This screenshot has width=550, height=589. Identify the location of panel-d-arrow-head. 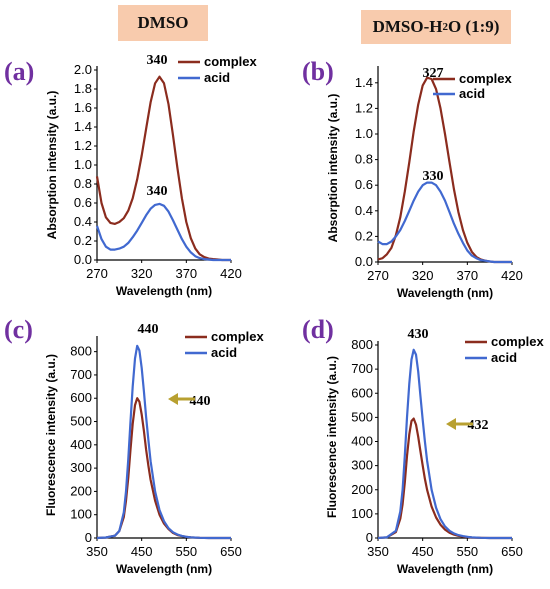
(451, 424).